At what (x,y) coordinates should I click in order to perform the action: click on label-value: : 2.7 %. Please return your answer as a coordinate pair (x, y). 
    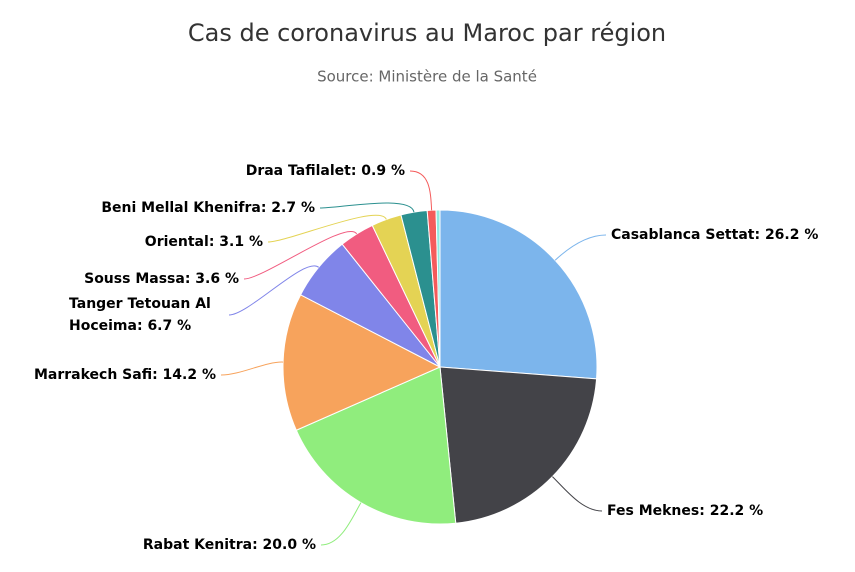
    Looking at the image, I should click on (288, 208).